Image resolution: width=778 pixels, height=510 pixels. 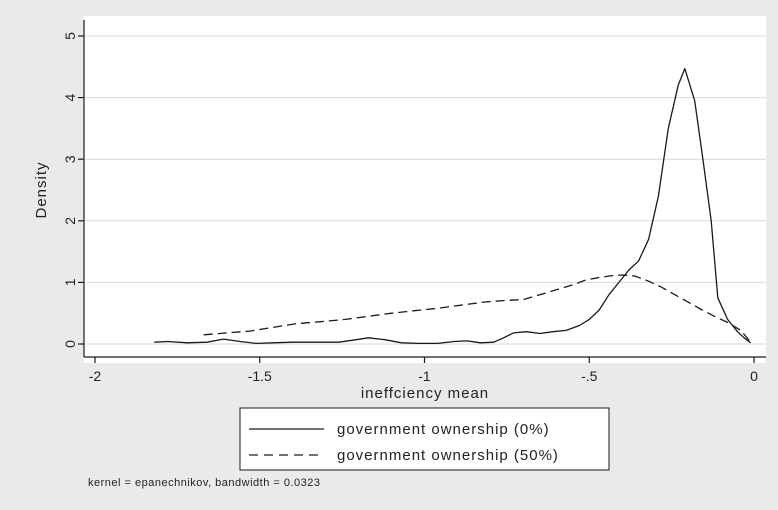 I want to click on y-tick-label-0: 0, so click(x=70, y=344).